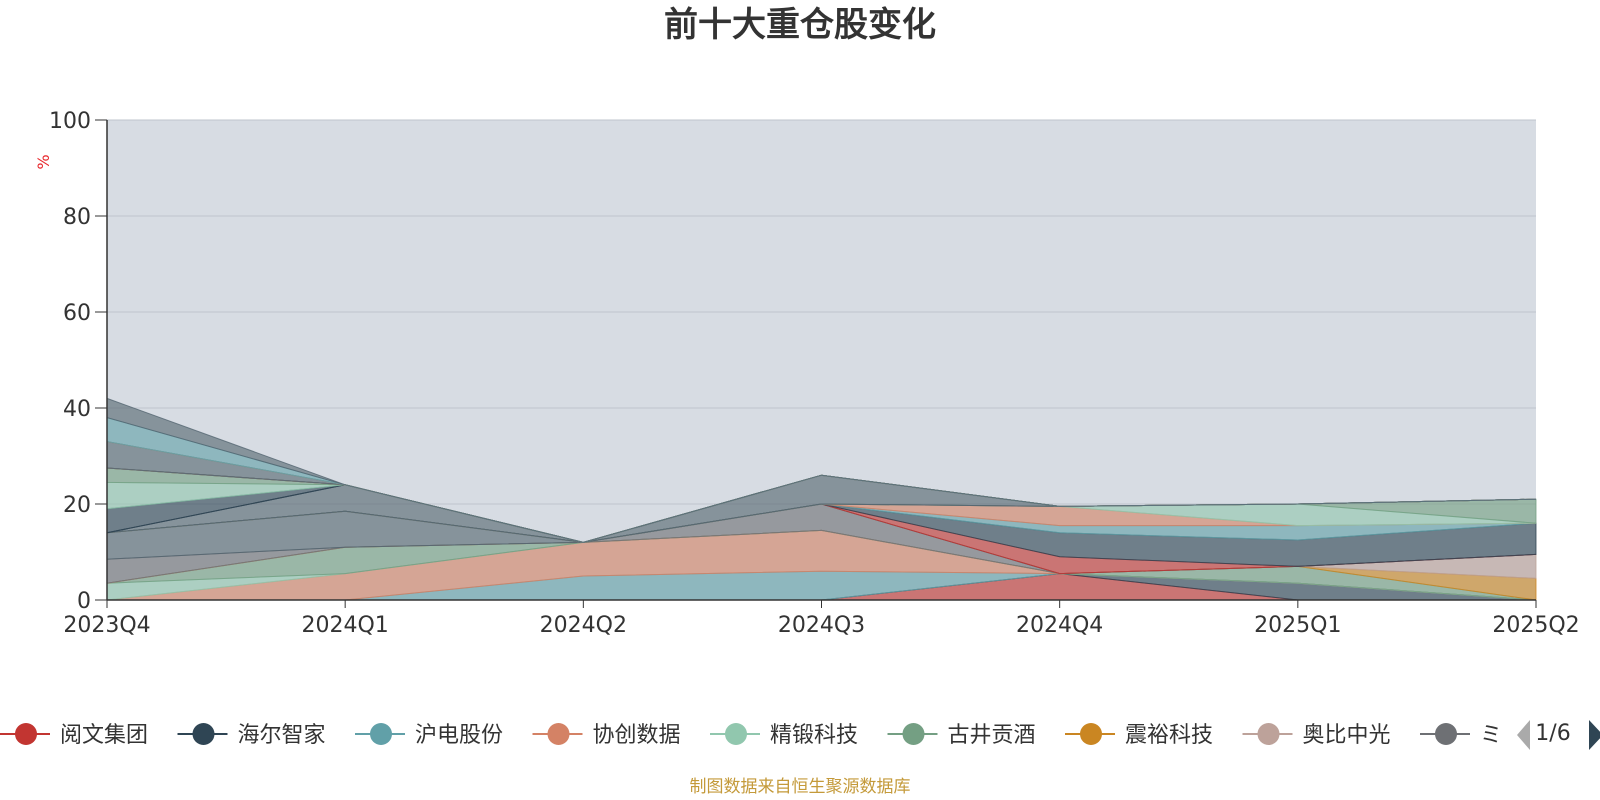 This screenshot has width=1600, height=800. Describe the element at coordinates (1169, 735) in the screenshot. I see `legend-label: 震裕科技` at that location.